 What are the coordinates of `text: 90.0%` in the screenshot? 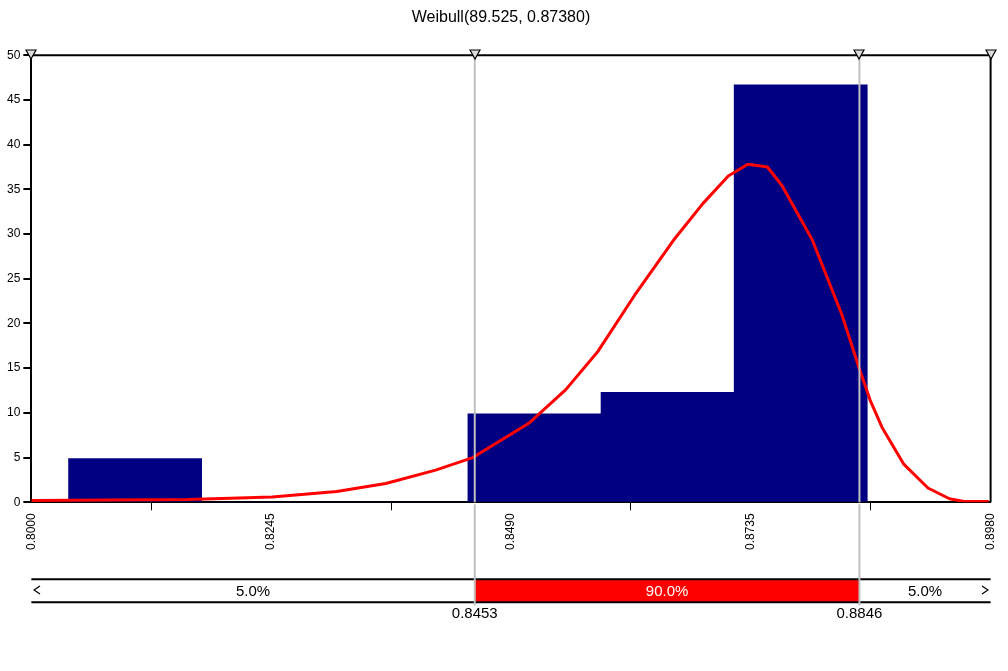 It's located at (667, 590).